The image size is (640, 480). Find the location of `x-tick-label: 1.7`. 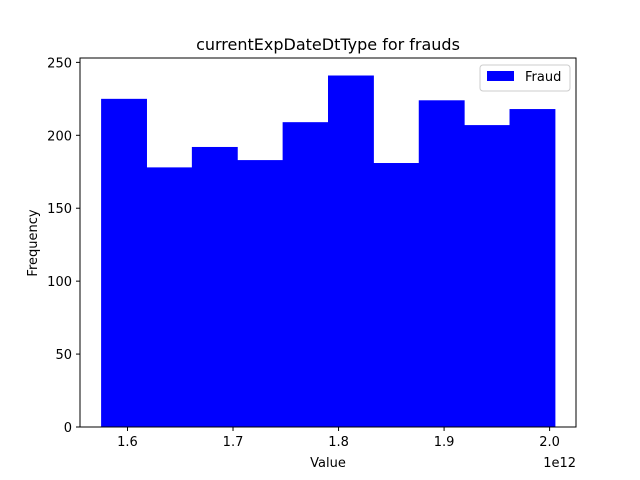

x-tick-label: 1.7 is located at coordinates (233, 442).